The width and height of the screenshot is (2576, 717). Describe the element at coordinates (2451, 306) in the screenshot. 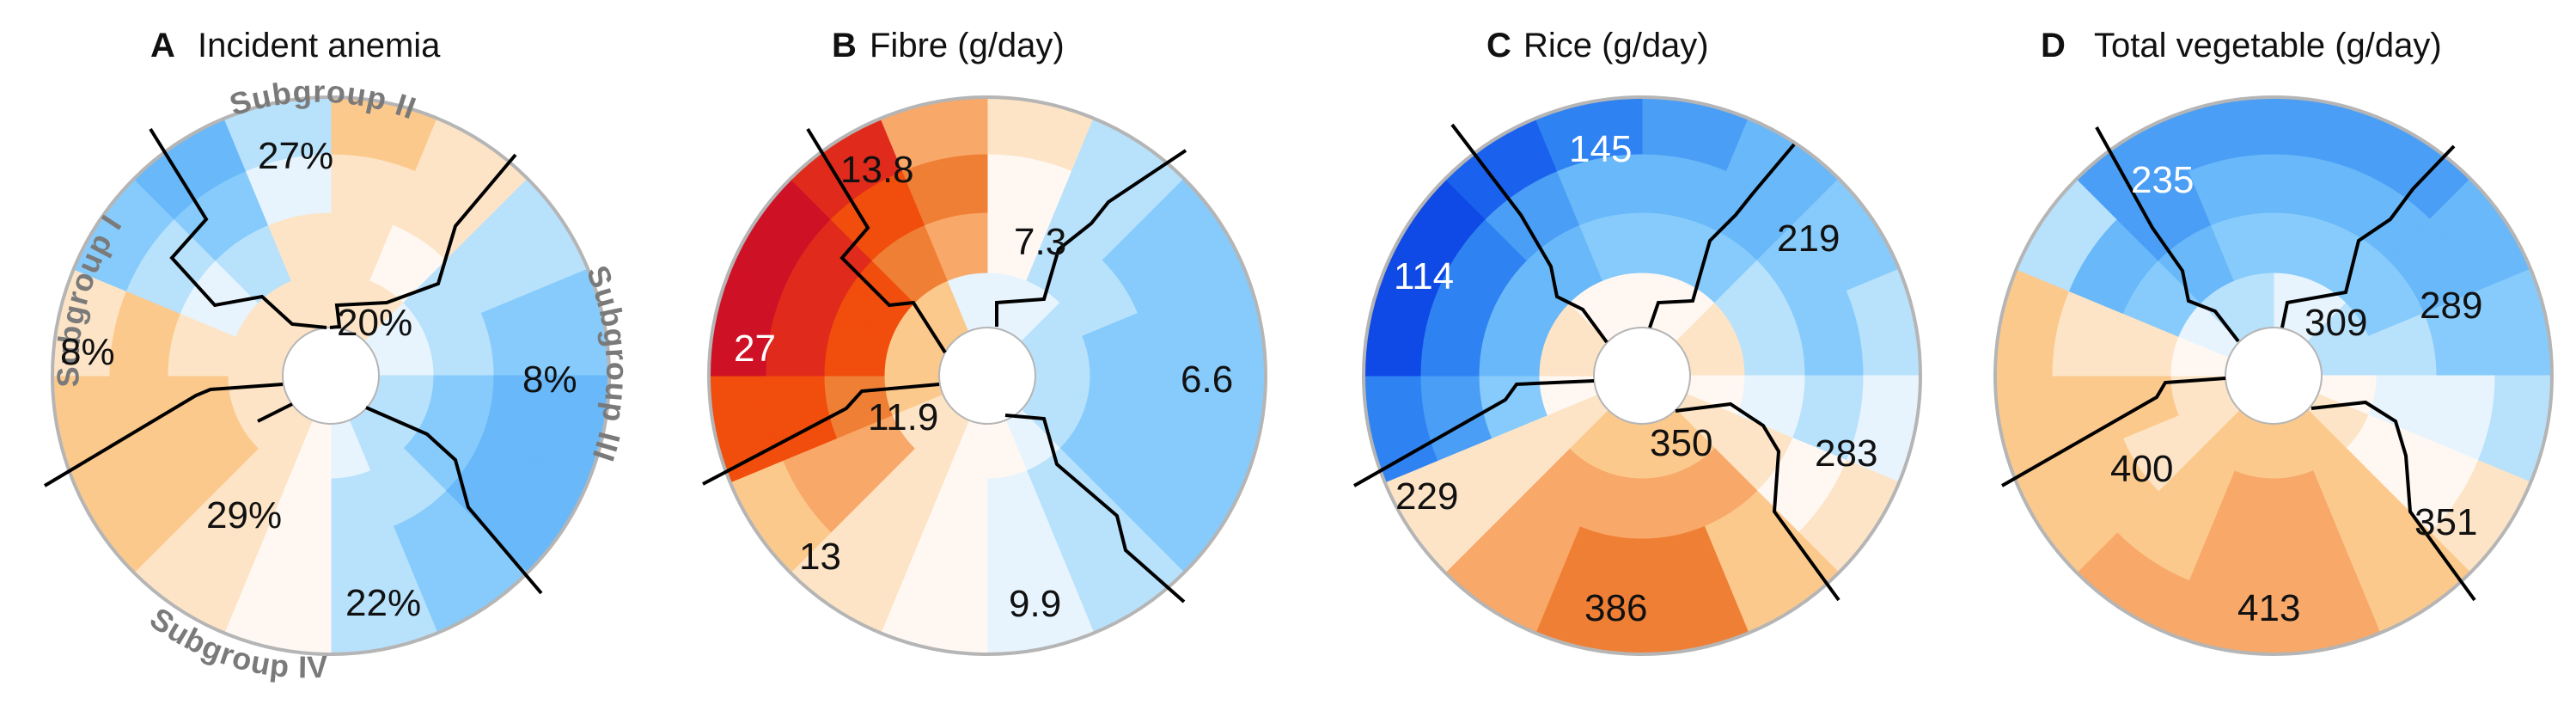

I see `value-label-d-3: 289` at that location.